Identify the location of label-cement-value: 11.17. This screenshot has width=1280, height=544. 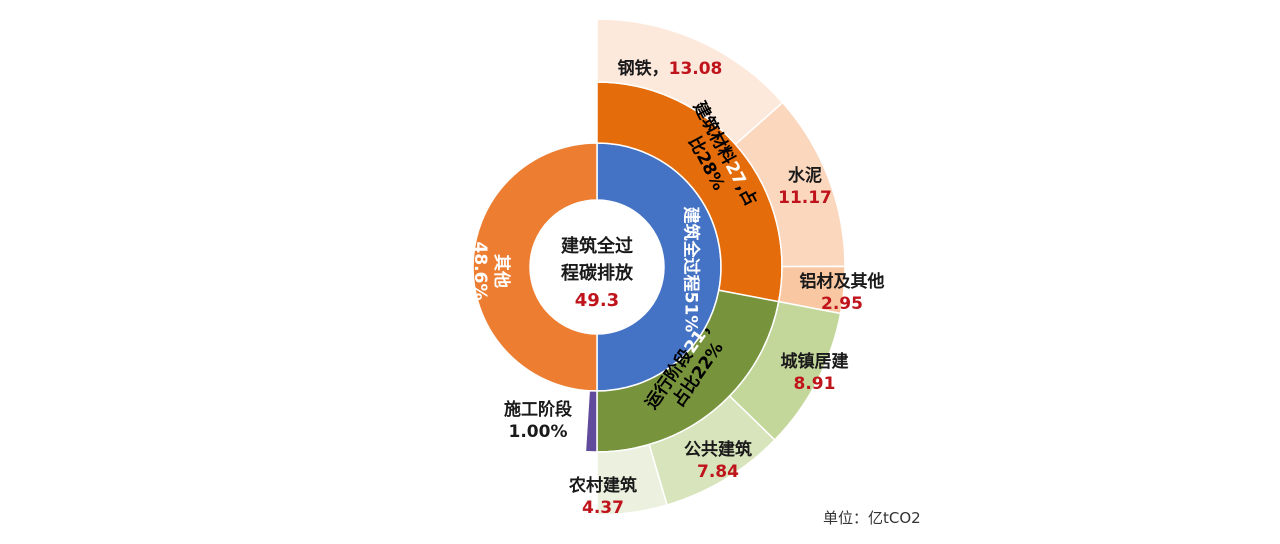
(805, 198).